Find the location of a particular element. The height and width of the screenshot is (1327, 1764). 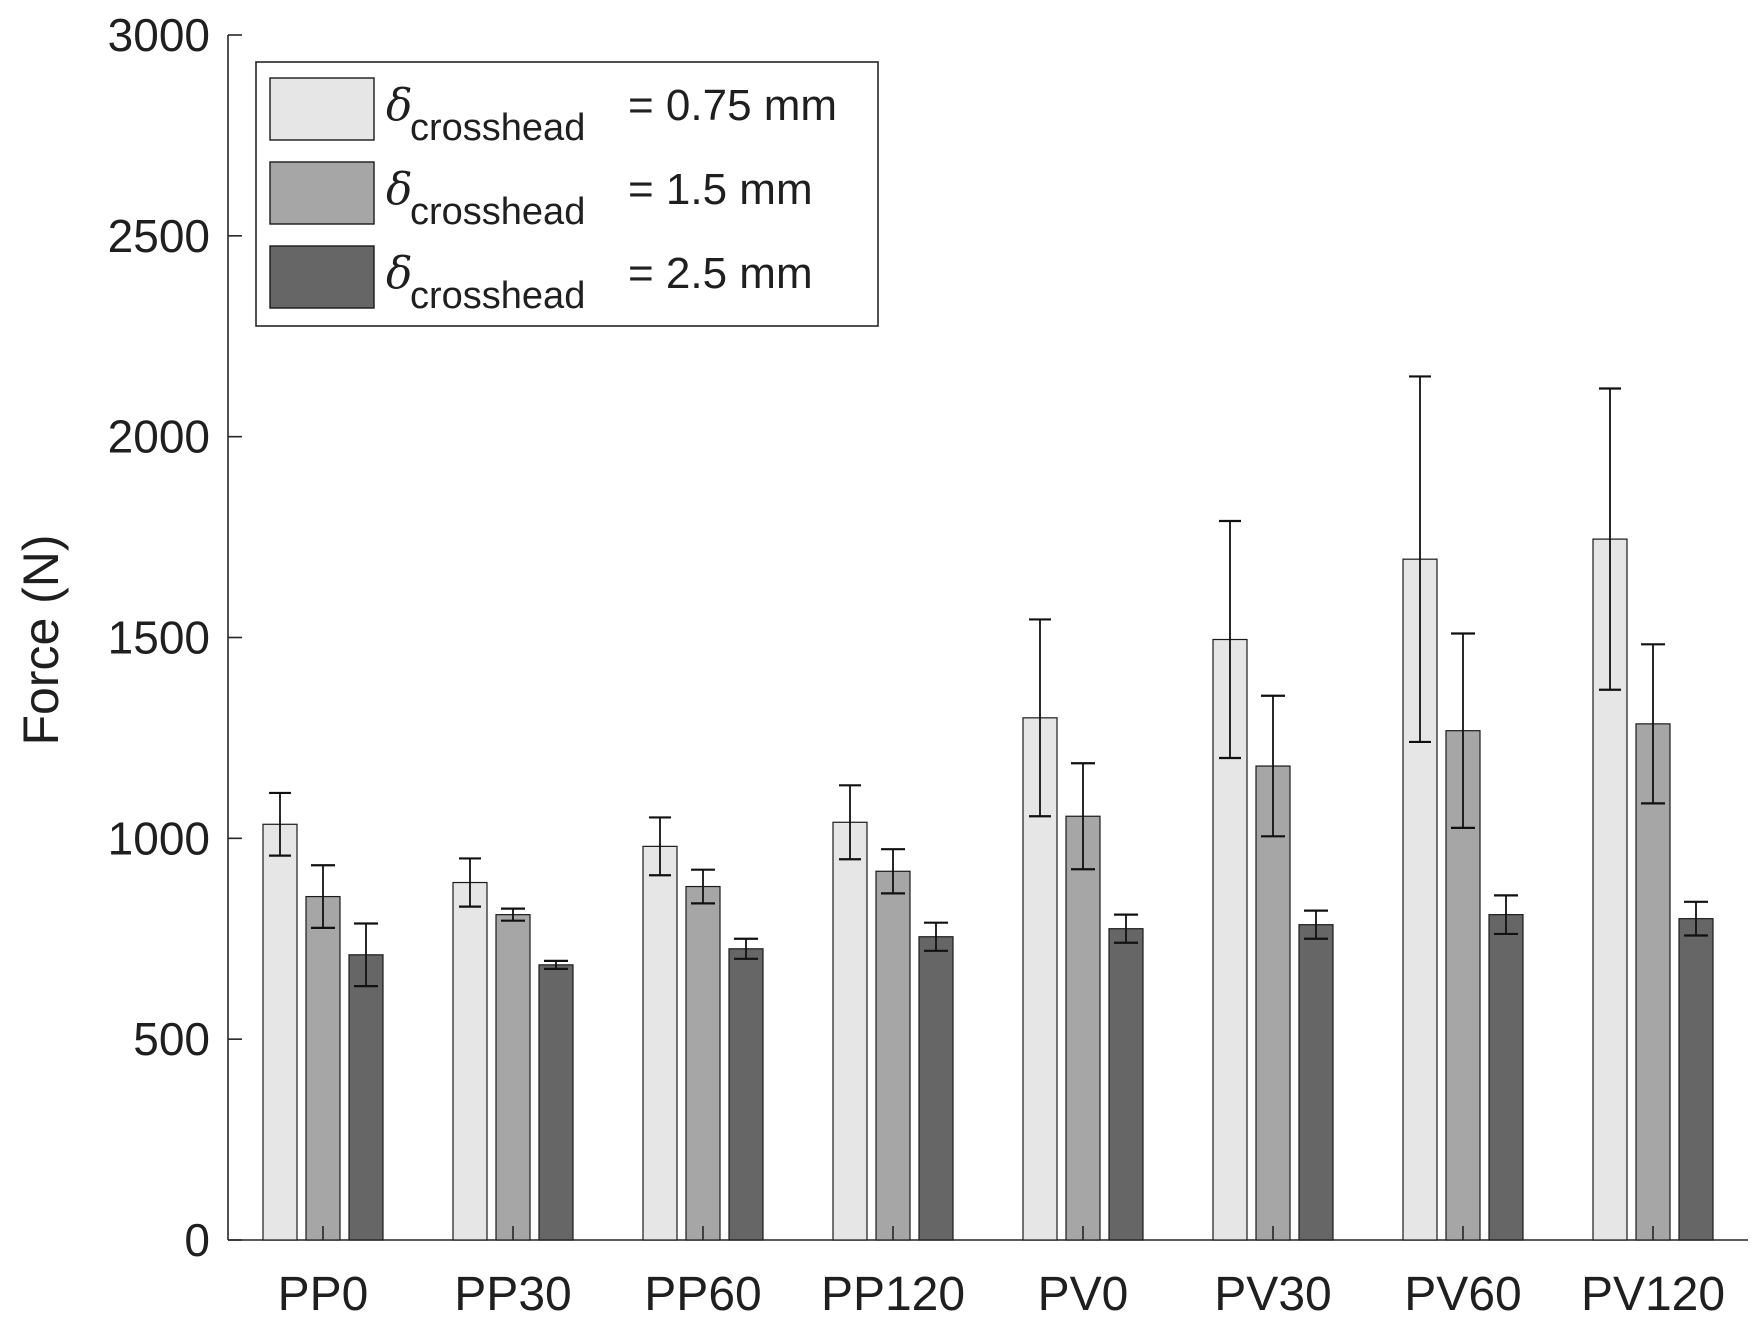

y-tick-label: 1500 is located at coordinates (159, 638).